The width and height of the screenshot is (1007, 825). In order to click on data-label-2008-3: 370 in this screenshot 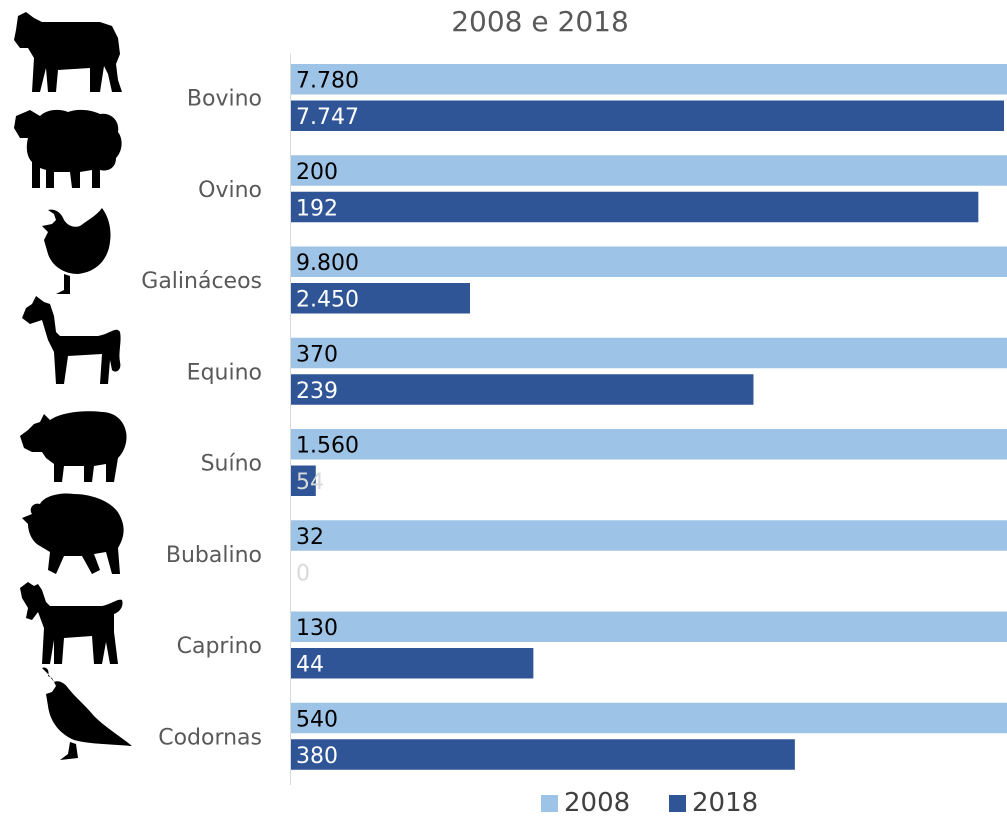, I will do `click(317, 354)`.